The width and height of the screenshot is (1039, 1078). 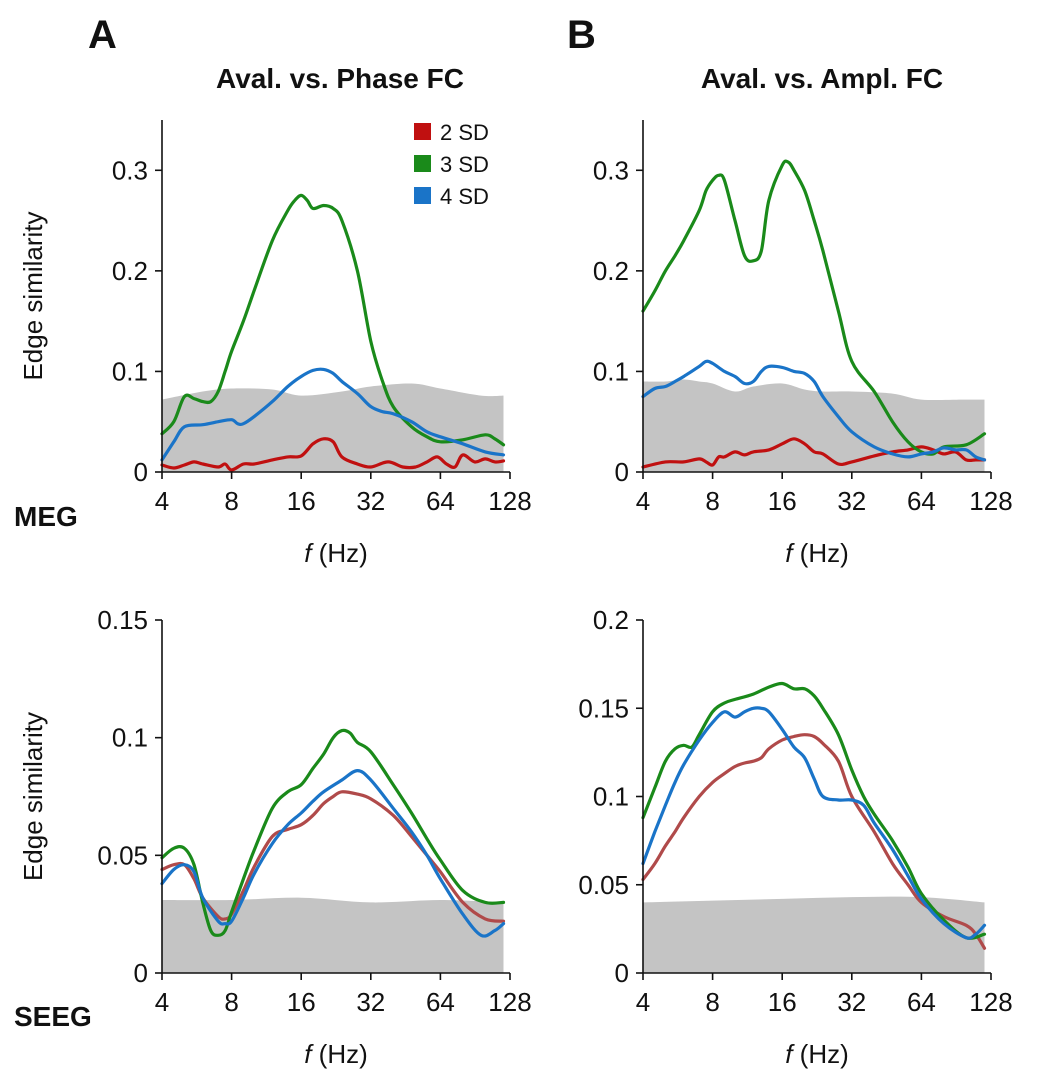 I want to click on panel-letter-a: A, so click(x=102, y=35).